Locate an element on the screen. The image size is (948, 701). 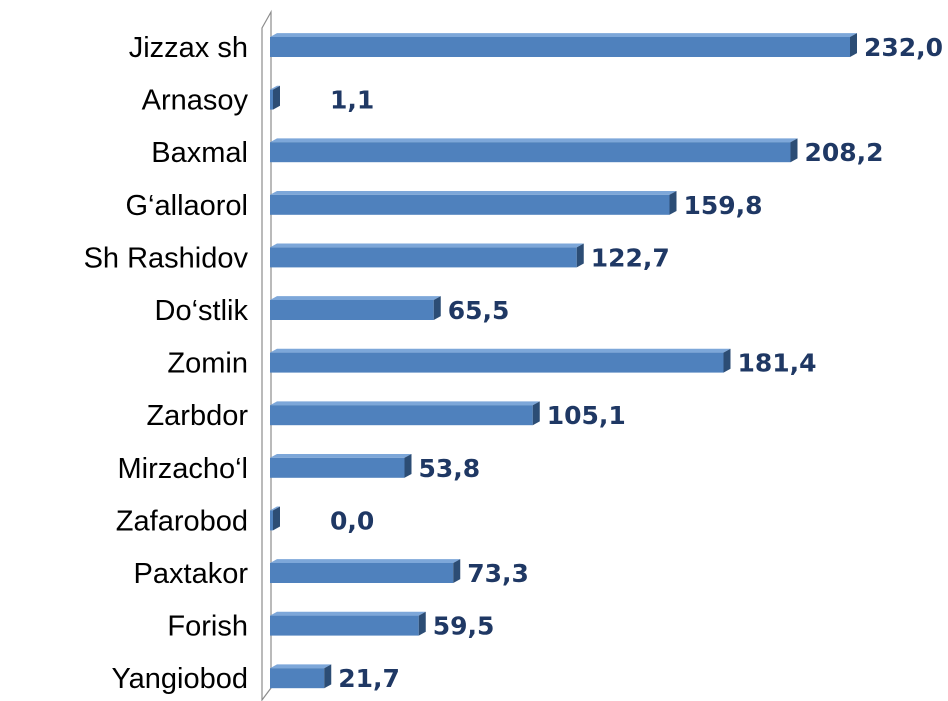
axis is located at coordinates (266, 355).